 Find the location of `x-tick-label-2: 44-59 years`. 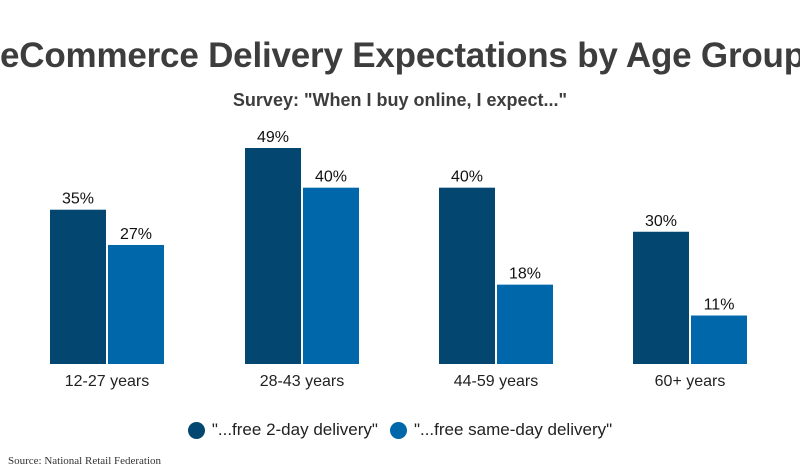

x-tick-label-2: 44-59 years is located at coordinates (496, 381).